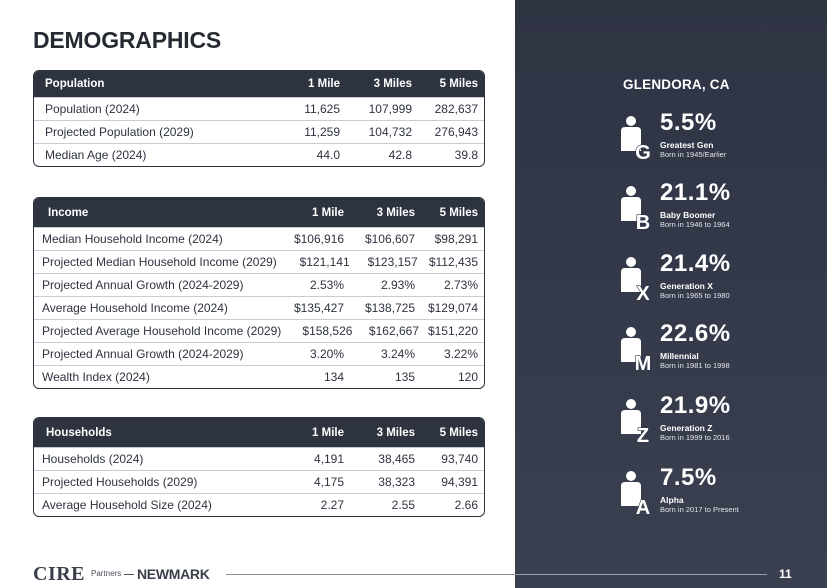  Describe the element at coordinates (695, 224) in the screenshot. I see `generation-born: Born in 1946 to 1964` at that location.